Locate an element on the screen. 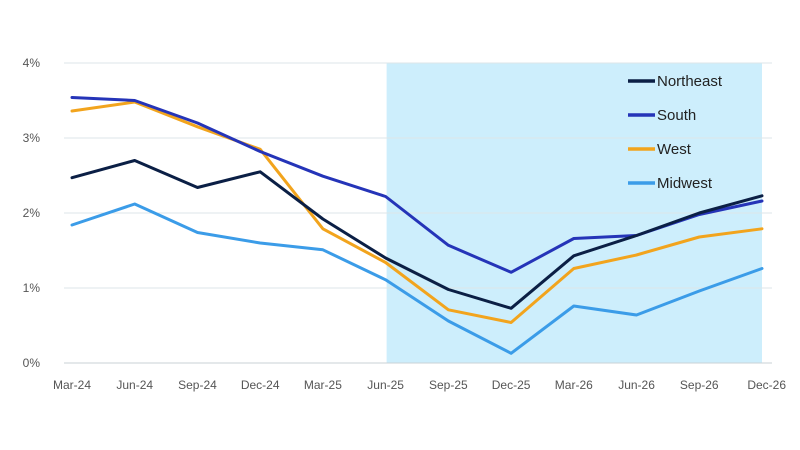  x-tick-label: Jun-26 is located at coordinates (636, 385).